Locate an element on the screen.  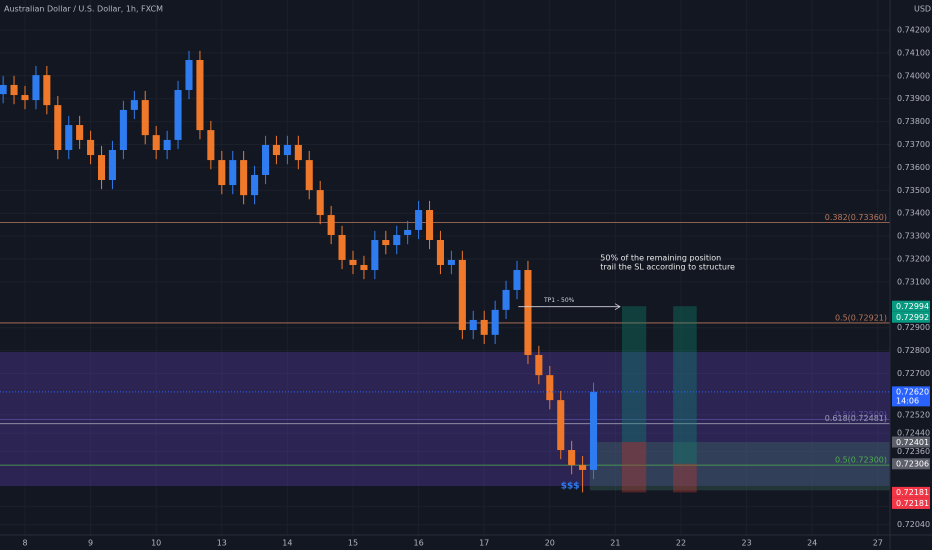
y-tick-label: 0.72900 is located at coordinates (913, 327).